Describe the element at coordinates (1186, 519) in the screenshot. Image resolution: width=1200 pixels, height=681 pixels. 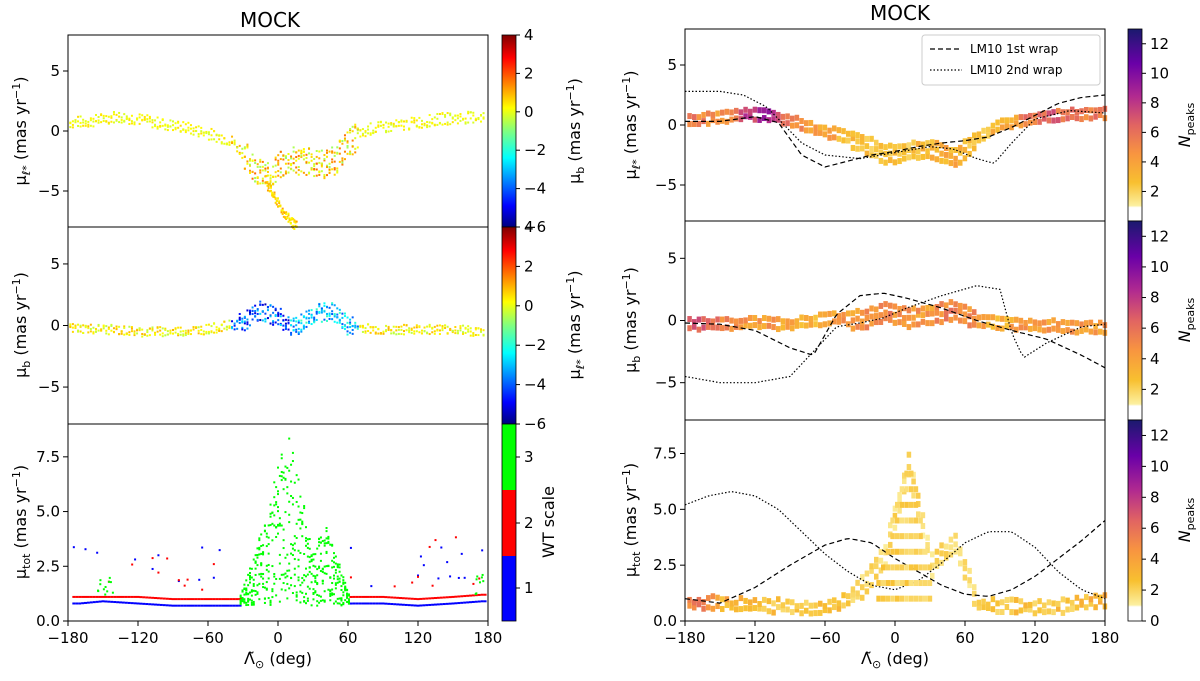
I see `colorbar-npeaks-bottom-label: Npeaks` at that location.